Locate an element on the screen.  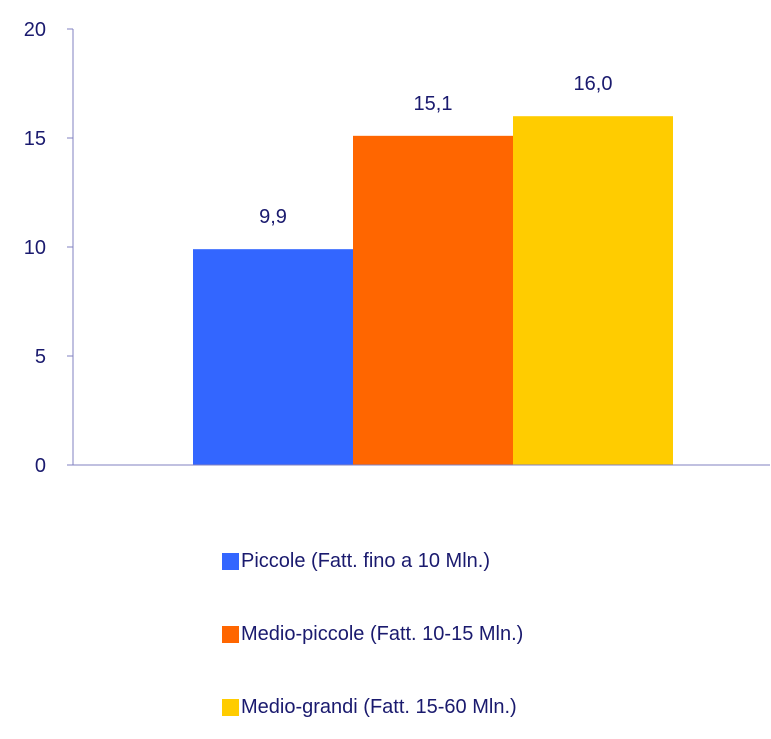
legend-label: Piccole (Fatt. fino a 10 Mln.) is located at coordinates (365, 561).